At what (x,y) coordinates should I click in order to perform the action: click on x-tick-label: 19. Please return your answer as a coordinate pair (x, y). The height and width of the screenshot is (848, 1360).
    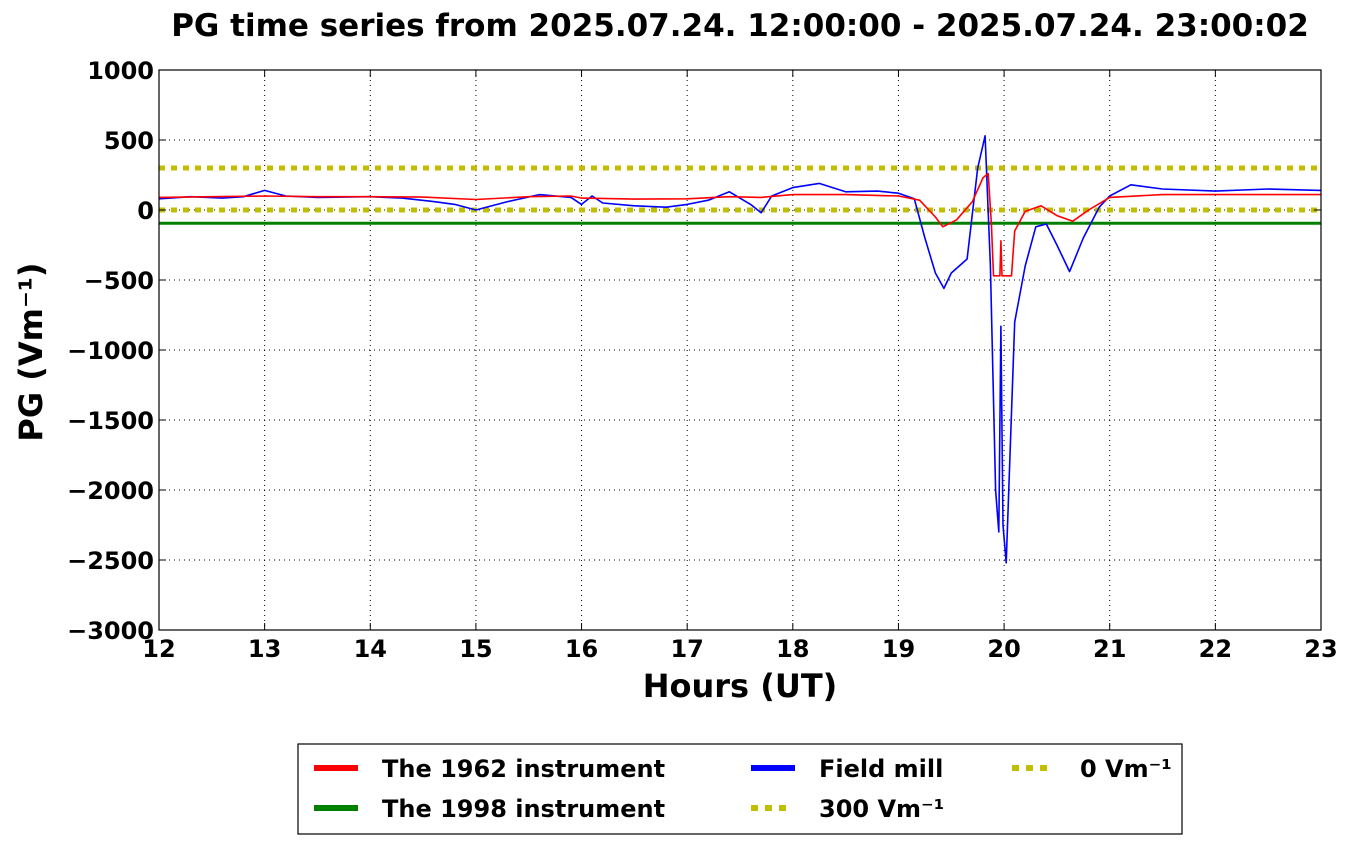
    Looking at the image, I should click on (898, 649).